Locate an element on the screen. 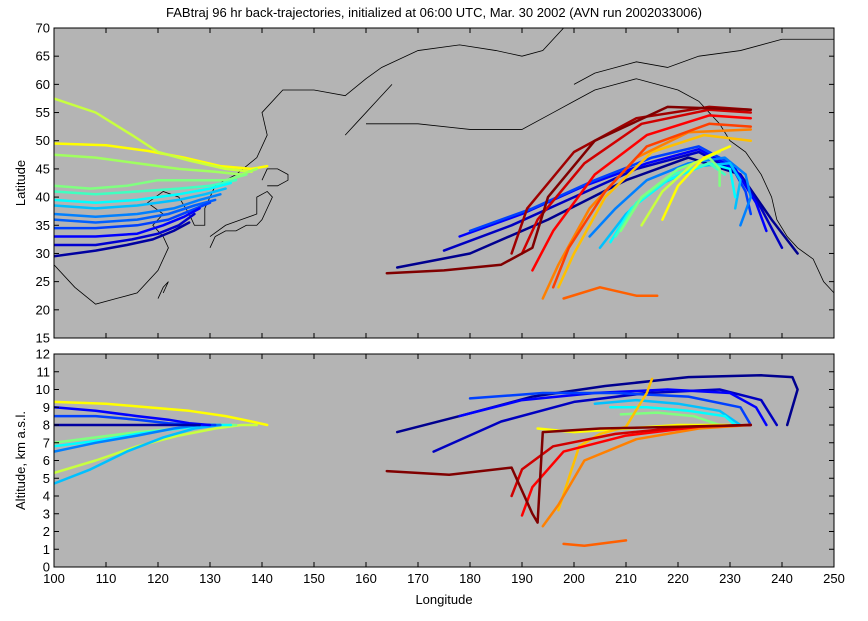 The image size is (868, 621). x-tick-label: 170 is located at coordinates (418, 578).